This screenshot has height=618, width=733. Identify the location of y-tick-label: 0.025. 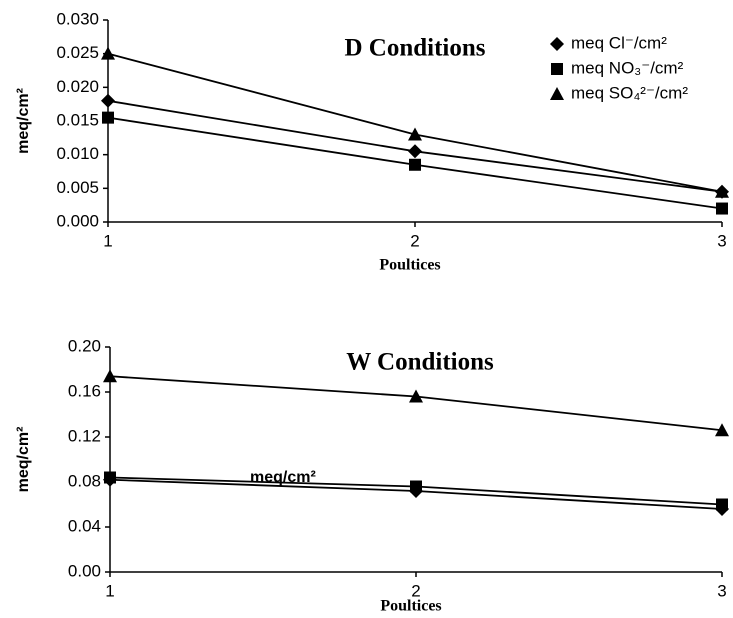
(77, 52).